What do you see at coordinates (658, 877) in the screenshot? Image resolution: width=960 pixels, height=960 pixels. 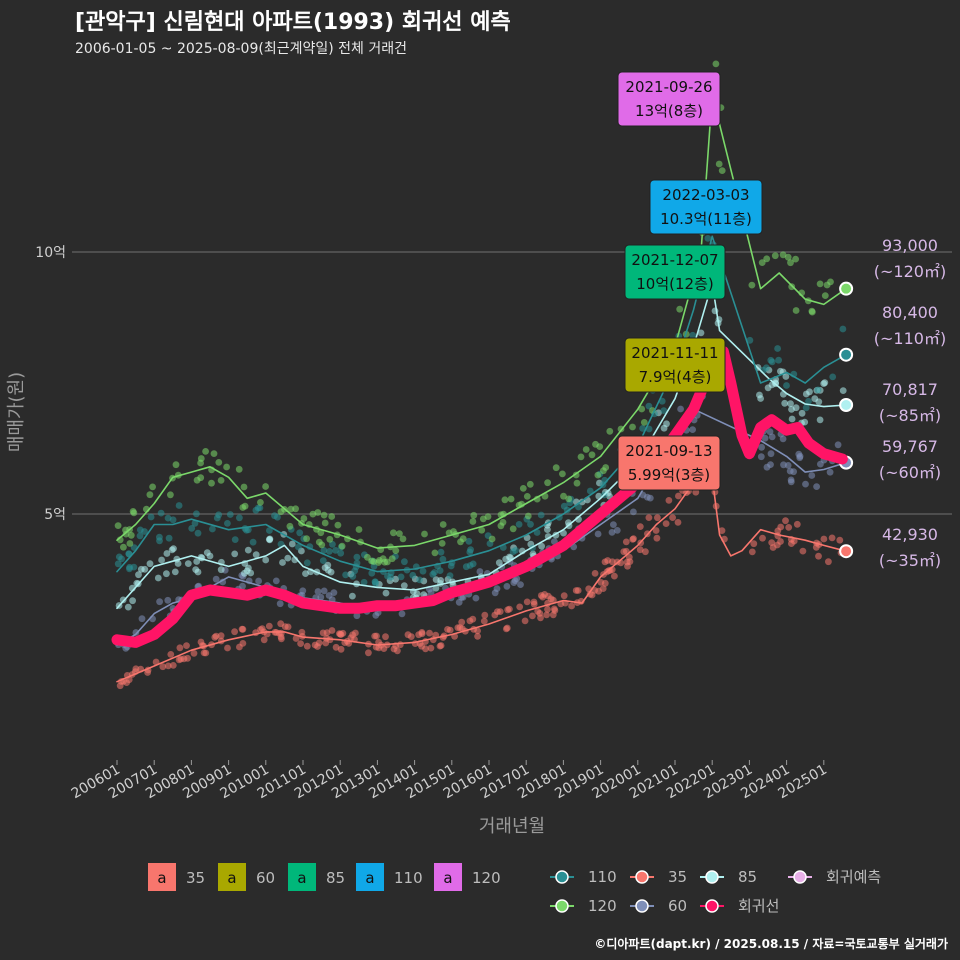 I see `legend-line-key-1: 35` at bounding box center [658, 877].